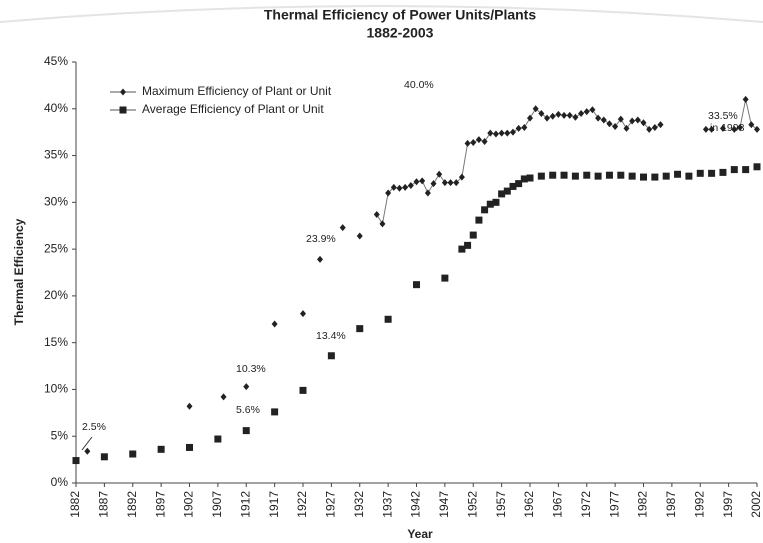  What do you see at coordinates (245, 504) in the screenshot?
I see `x-tick-label: 1912` at bounding box center [245, 504].